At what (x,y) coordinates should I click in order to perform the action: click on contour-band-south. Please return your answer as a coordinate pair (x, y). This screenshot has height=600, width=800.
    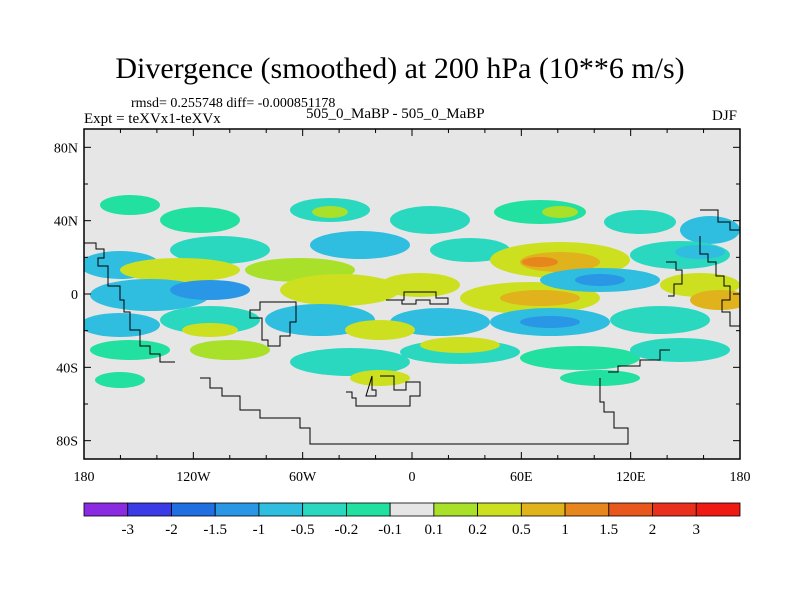
    Looking at the image, I should click on (410, 362).